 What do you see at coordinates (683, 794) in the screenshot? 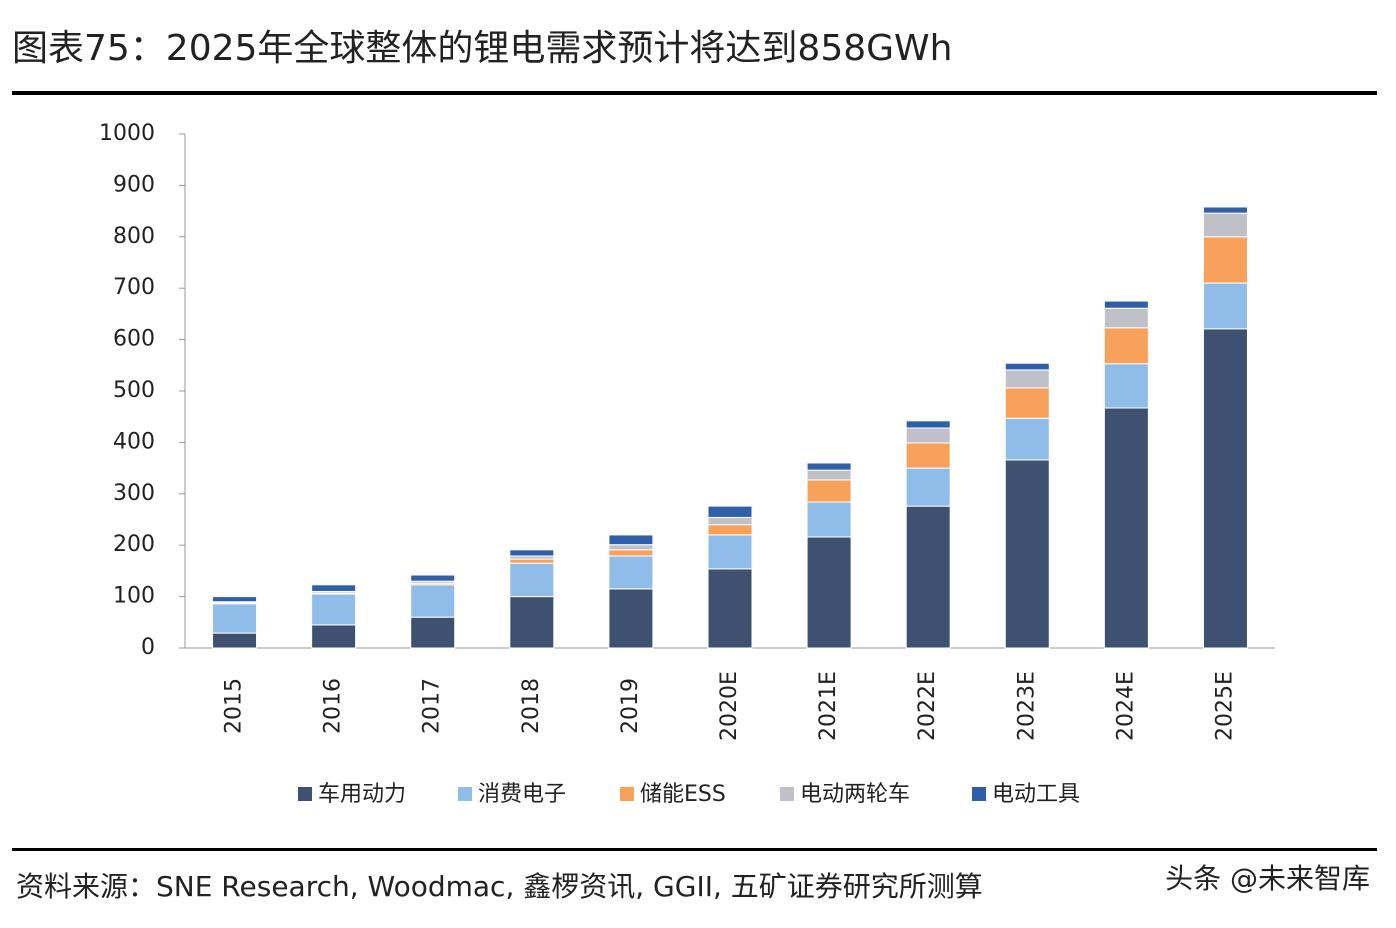
I see `legend-label: 储能ESS` at bounding box center [683, 794].